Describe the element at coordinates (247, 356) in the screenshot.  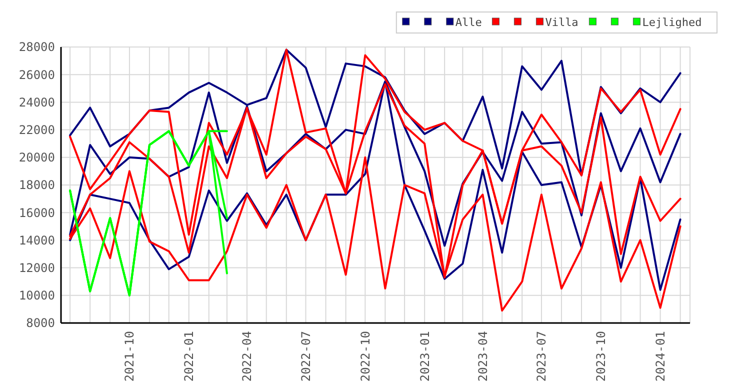
I see `x-tick-label: 2022-04` at that location.